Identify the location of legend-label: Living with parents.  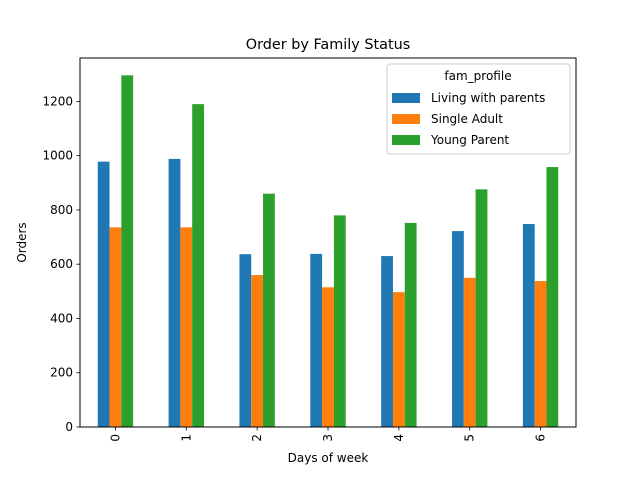
(488, 98).